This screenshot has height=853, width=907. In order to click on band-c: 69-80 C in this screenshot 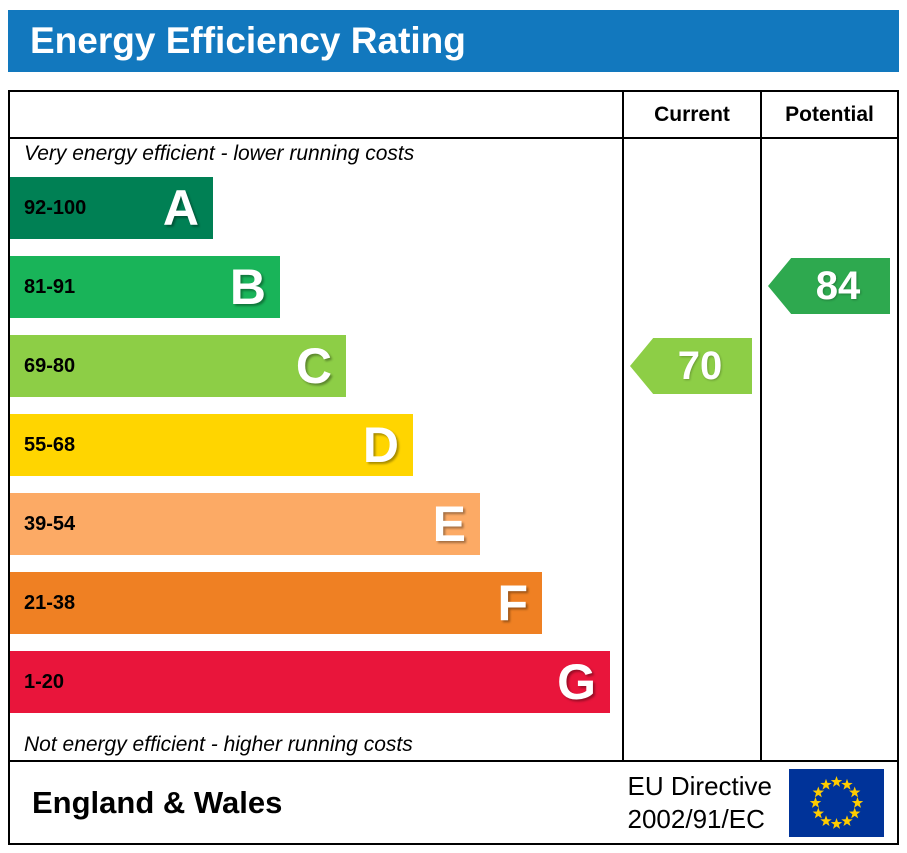, I will do `click(178, 366)`.